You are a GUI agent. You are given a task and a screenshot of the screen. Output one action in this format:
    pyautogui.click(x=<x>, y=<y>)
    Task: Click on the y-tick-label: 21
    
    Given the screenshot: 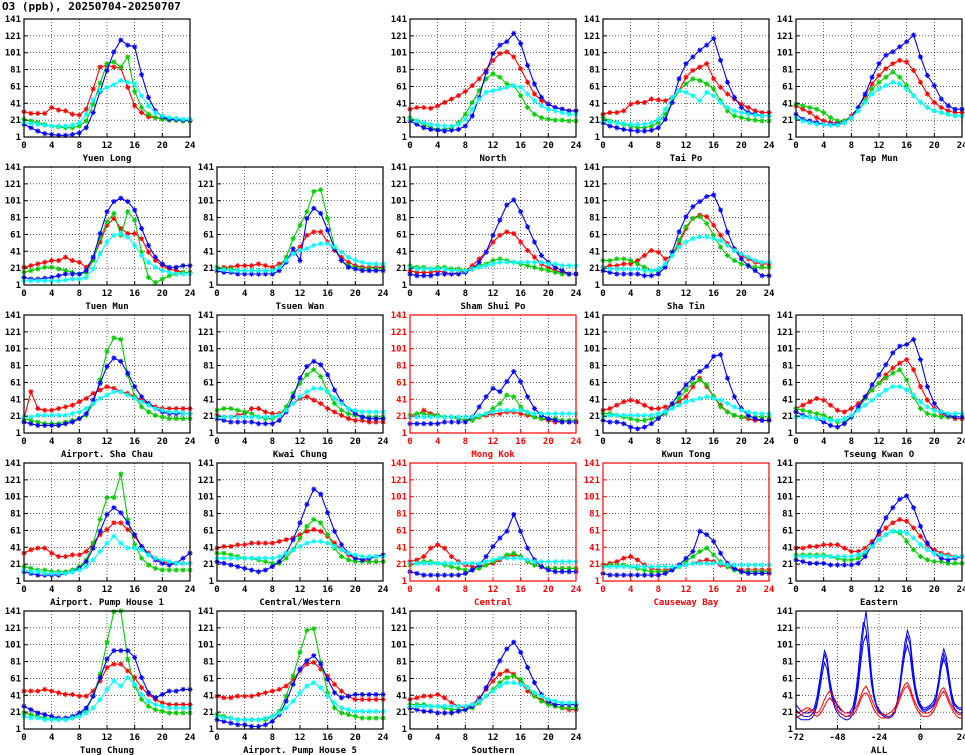 What is the action you would take?
    pyautogui.click(x=594, y=121)
    